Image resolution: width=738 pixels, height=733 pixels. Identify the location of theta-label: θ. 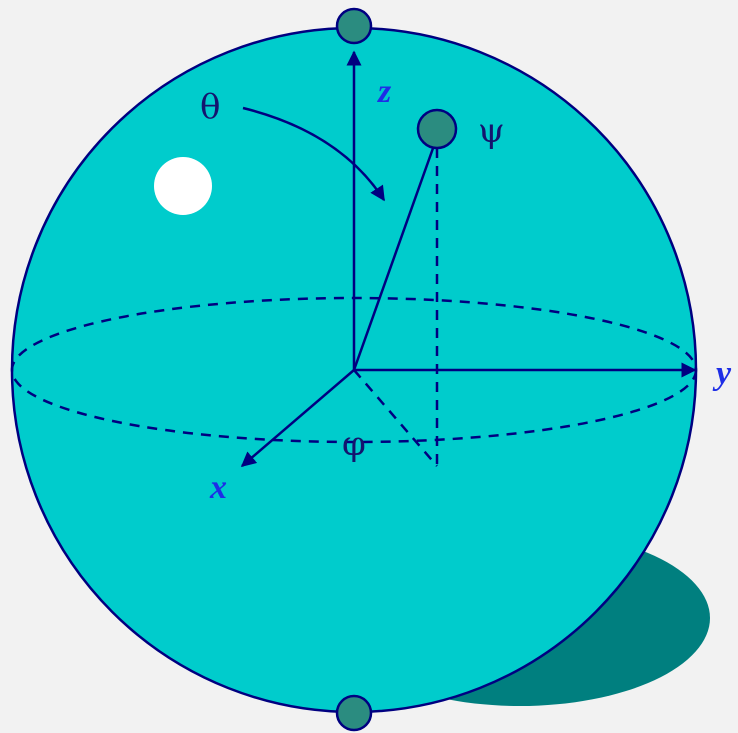
(210, 107).